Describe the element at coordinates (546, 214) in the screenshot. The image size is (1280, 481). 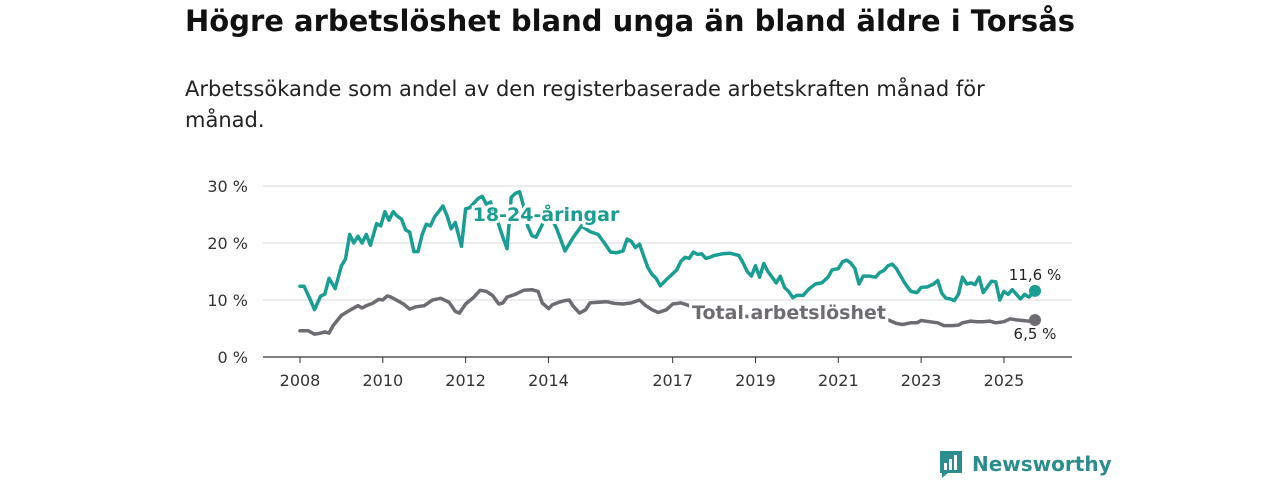
I see `series-label-youth: 18-24-åringar` at that location.